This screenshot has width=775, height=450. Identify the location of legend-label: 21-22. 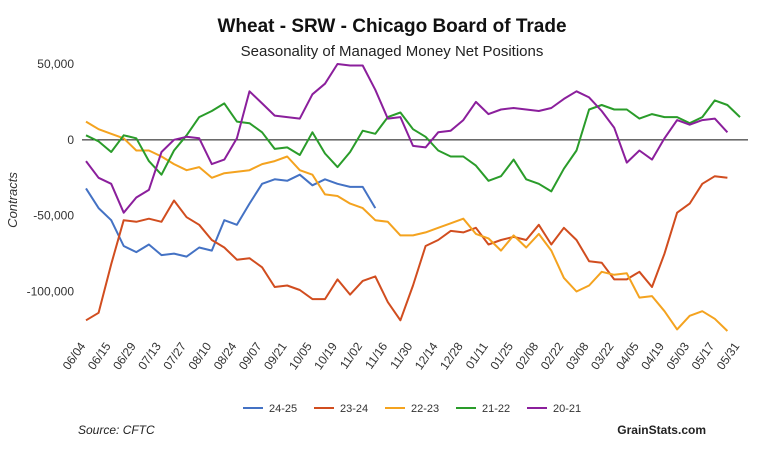
(496, 409).